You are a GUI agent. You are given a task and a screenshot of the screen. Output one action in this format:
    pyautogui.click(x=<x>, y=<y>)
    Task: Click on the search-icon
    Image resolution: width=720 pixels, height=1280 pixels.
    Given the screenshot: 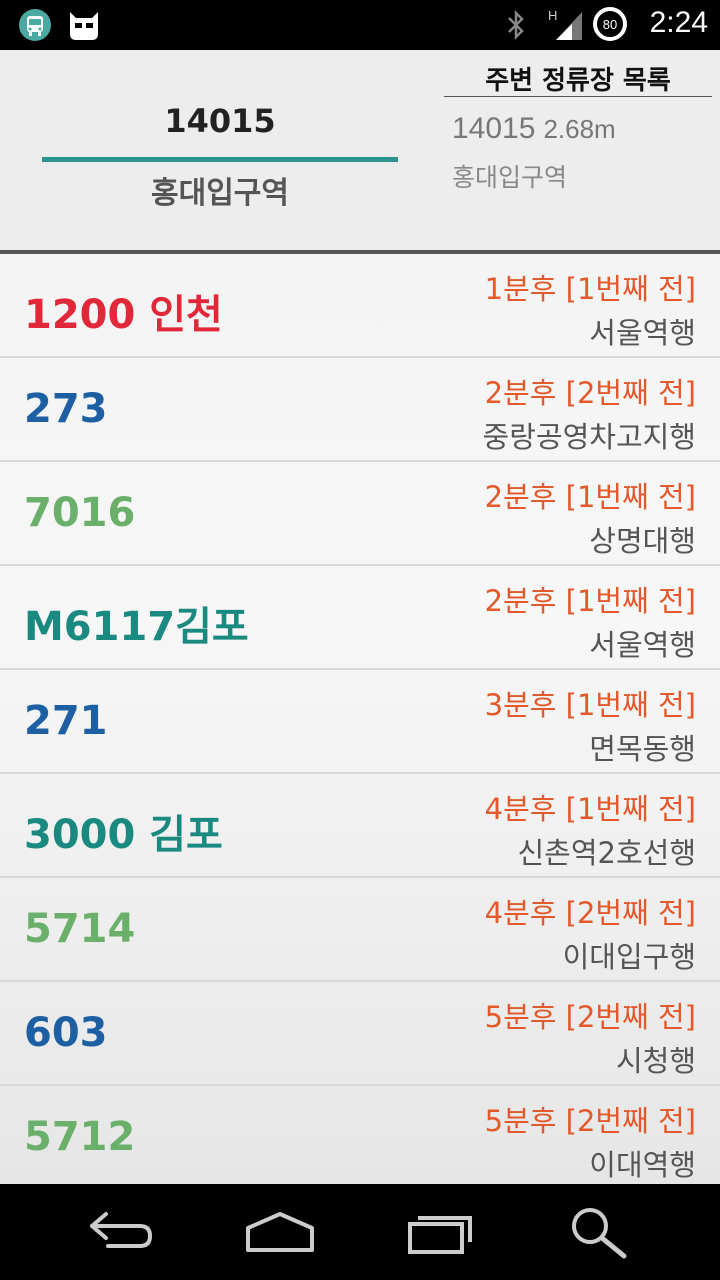 What is the action you would take?
    pyautogui.click(x=600, y=1232)
    